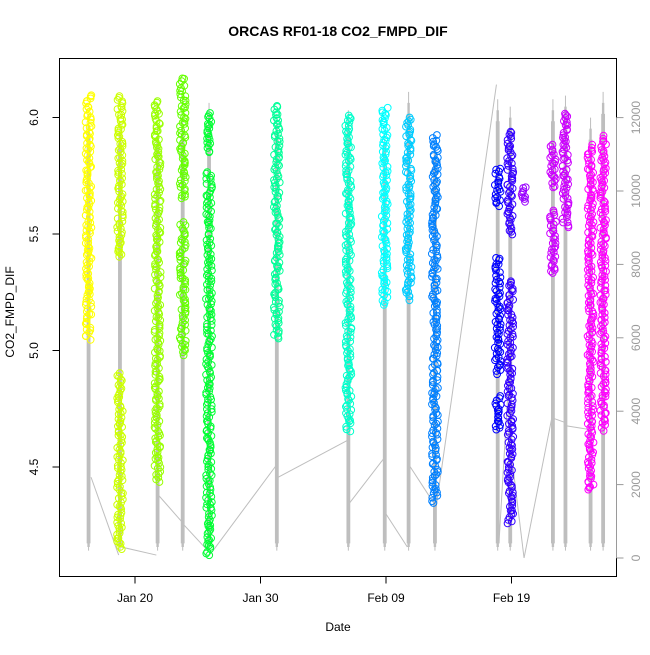  Describe the element at coordinates (512, 598) in the screenshot. I see `x-tick-label: Feb 19` at that location.